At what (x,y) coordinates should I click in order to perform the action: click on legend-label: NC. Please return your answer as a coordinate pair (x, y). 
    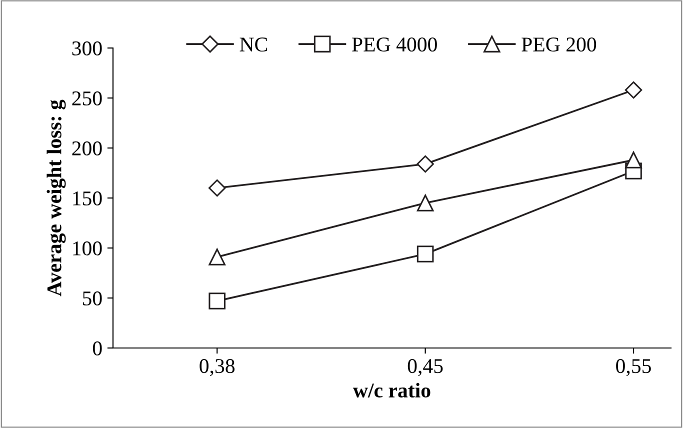
    Looking at the image, I should click on (254, 45).